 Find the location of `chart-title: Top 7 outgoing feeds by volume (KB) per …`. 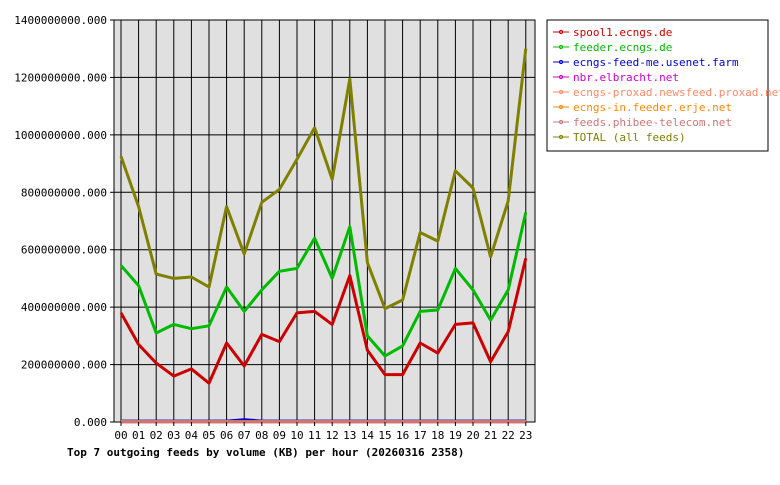

chart-title: Top 7 outgoing feeds by volume (KB) per … is located at coordinates (265, 452).